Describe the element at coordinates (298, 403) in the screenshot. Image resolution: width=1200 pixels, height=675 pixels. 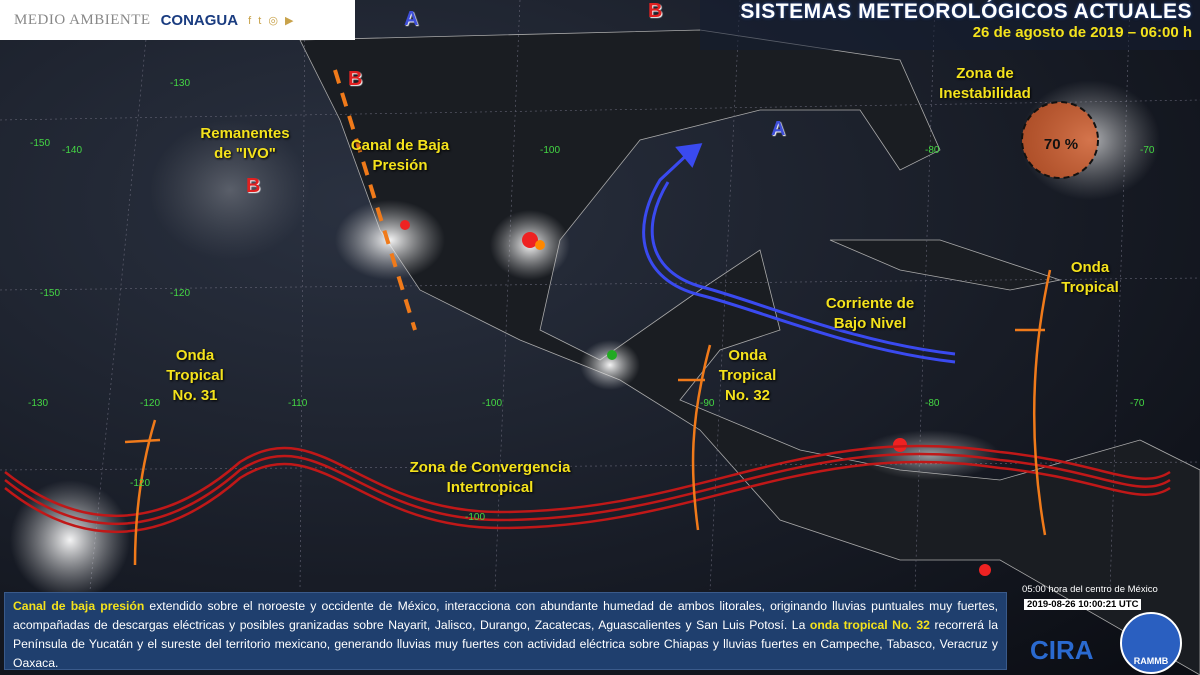
I see `grid-label: -110` at that location.